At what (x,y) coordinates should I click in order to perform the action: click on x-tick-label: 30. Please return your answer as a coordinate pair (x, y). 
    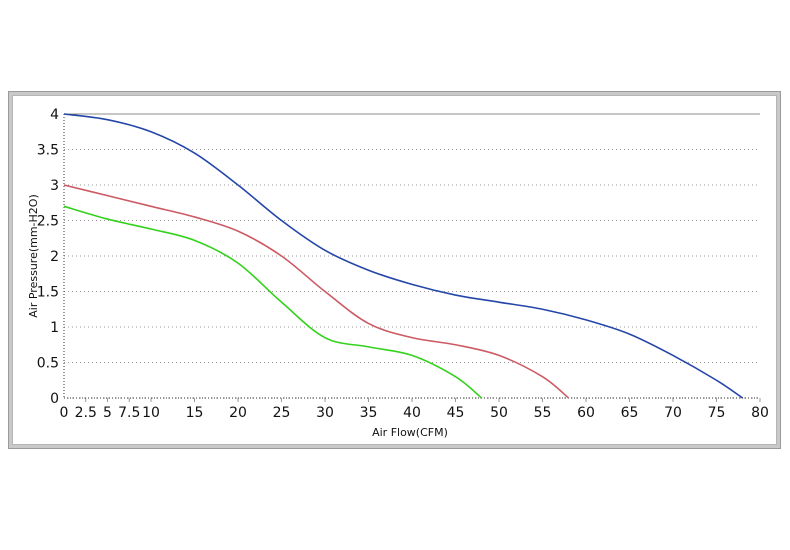
    Looking at the image, I should click on (325, 413).